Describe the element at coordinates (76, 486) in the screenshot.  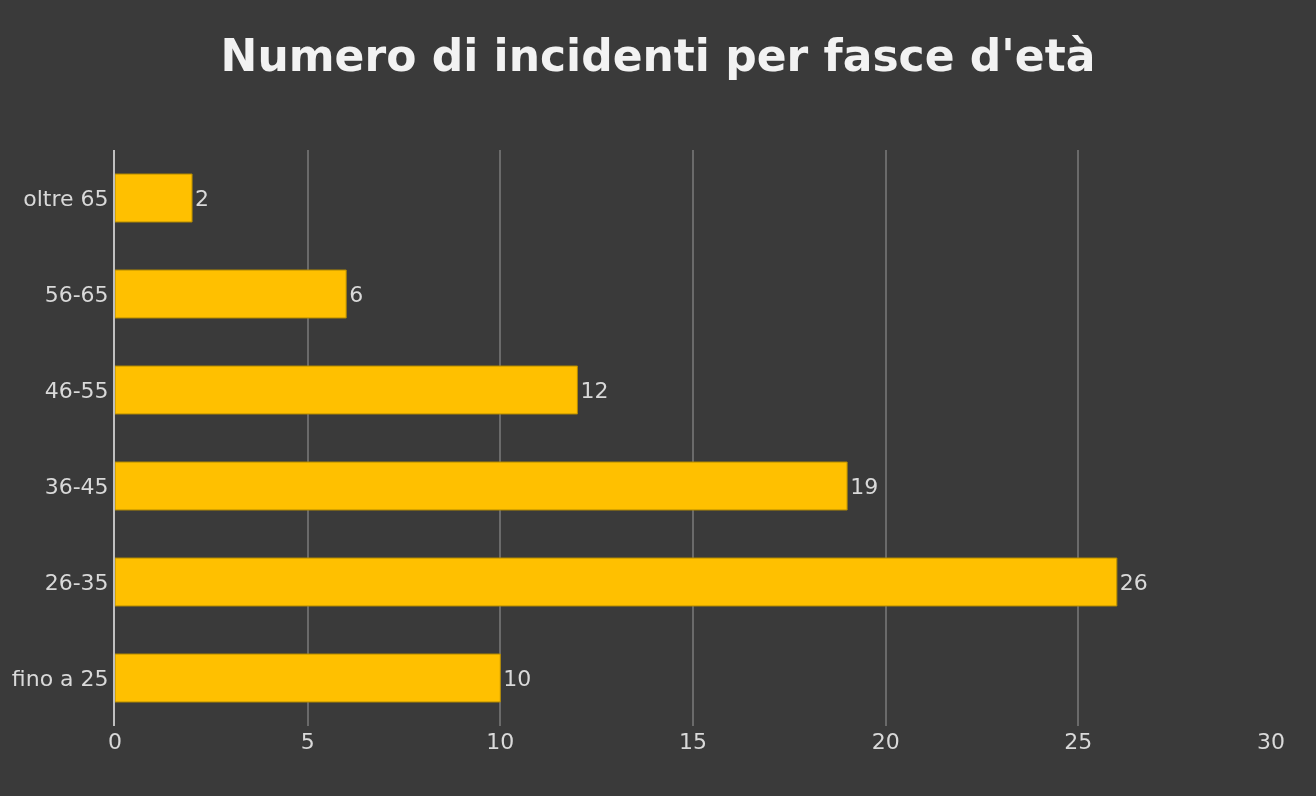
I see `y-tick-label: 36-45` at that location.